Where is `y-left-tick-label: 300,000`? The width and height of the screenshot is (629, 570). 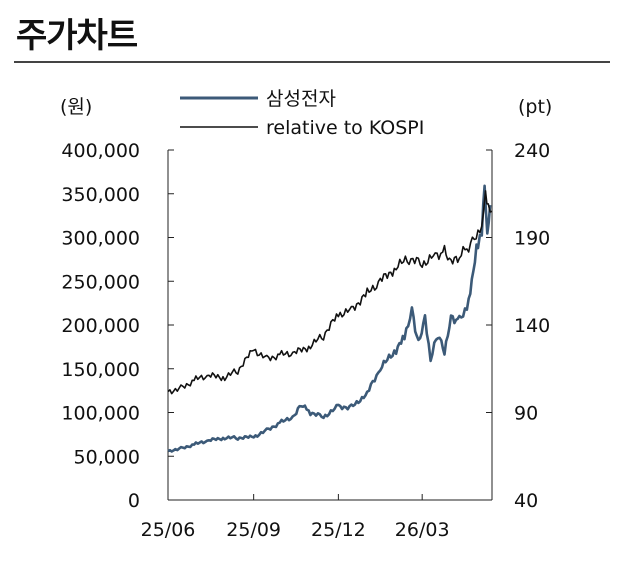
y-left-tick-label: 300,000 is located at coordinates (100, 239).